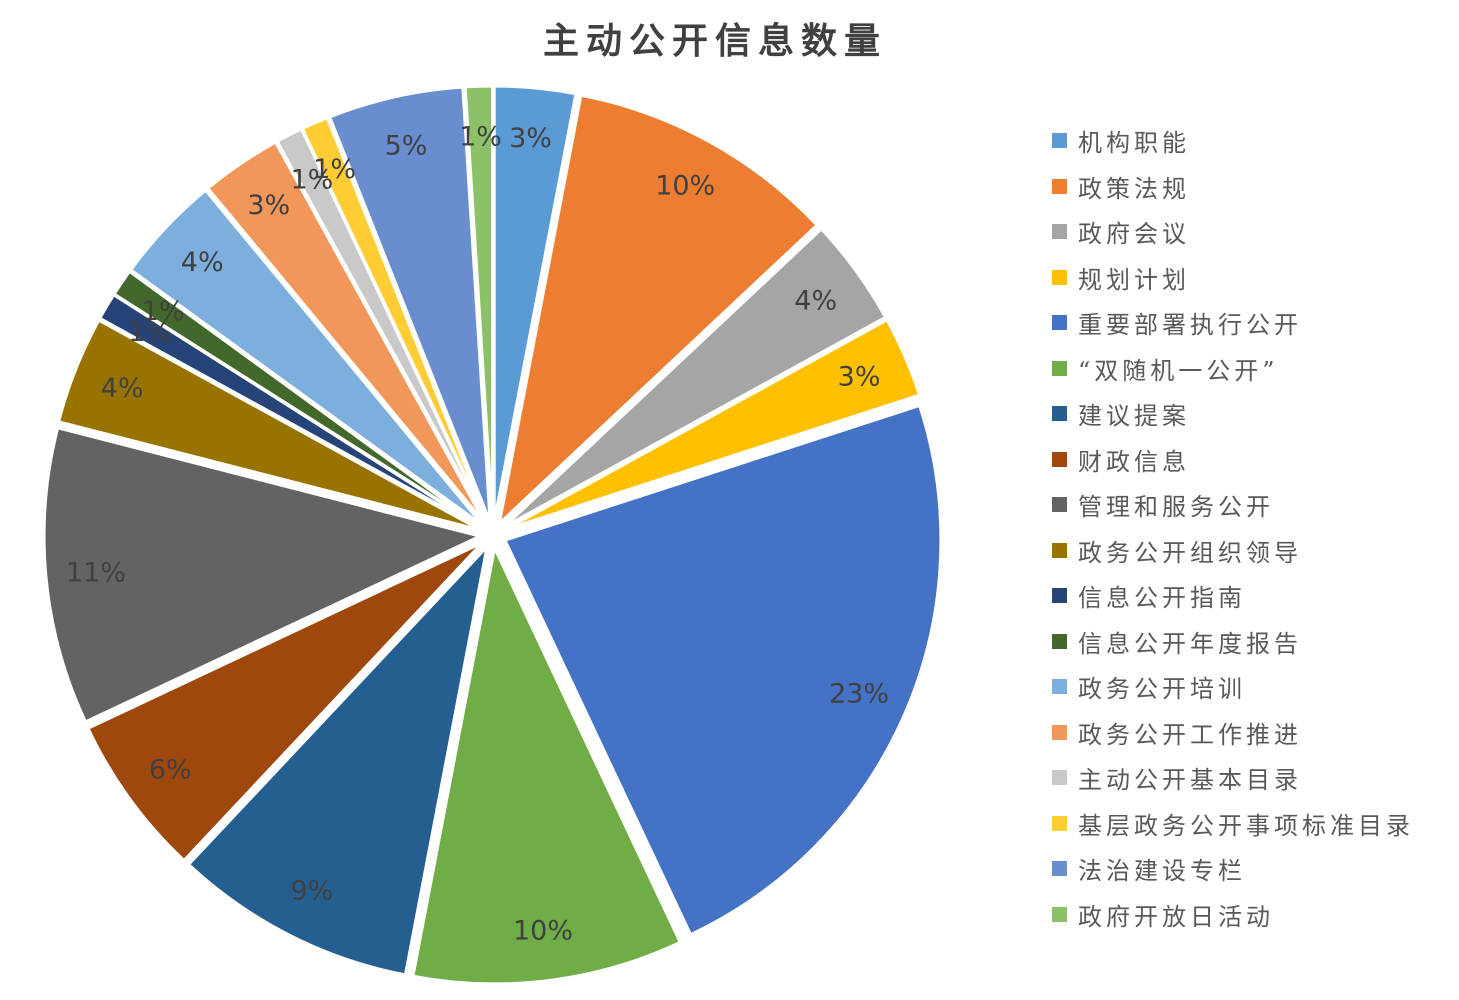 This screenshot has width=1459, height=1000. Describe the element at coordinates (530, 138) in the screenshot. I see `data-label-0: 3%` at that location.